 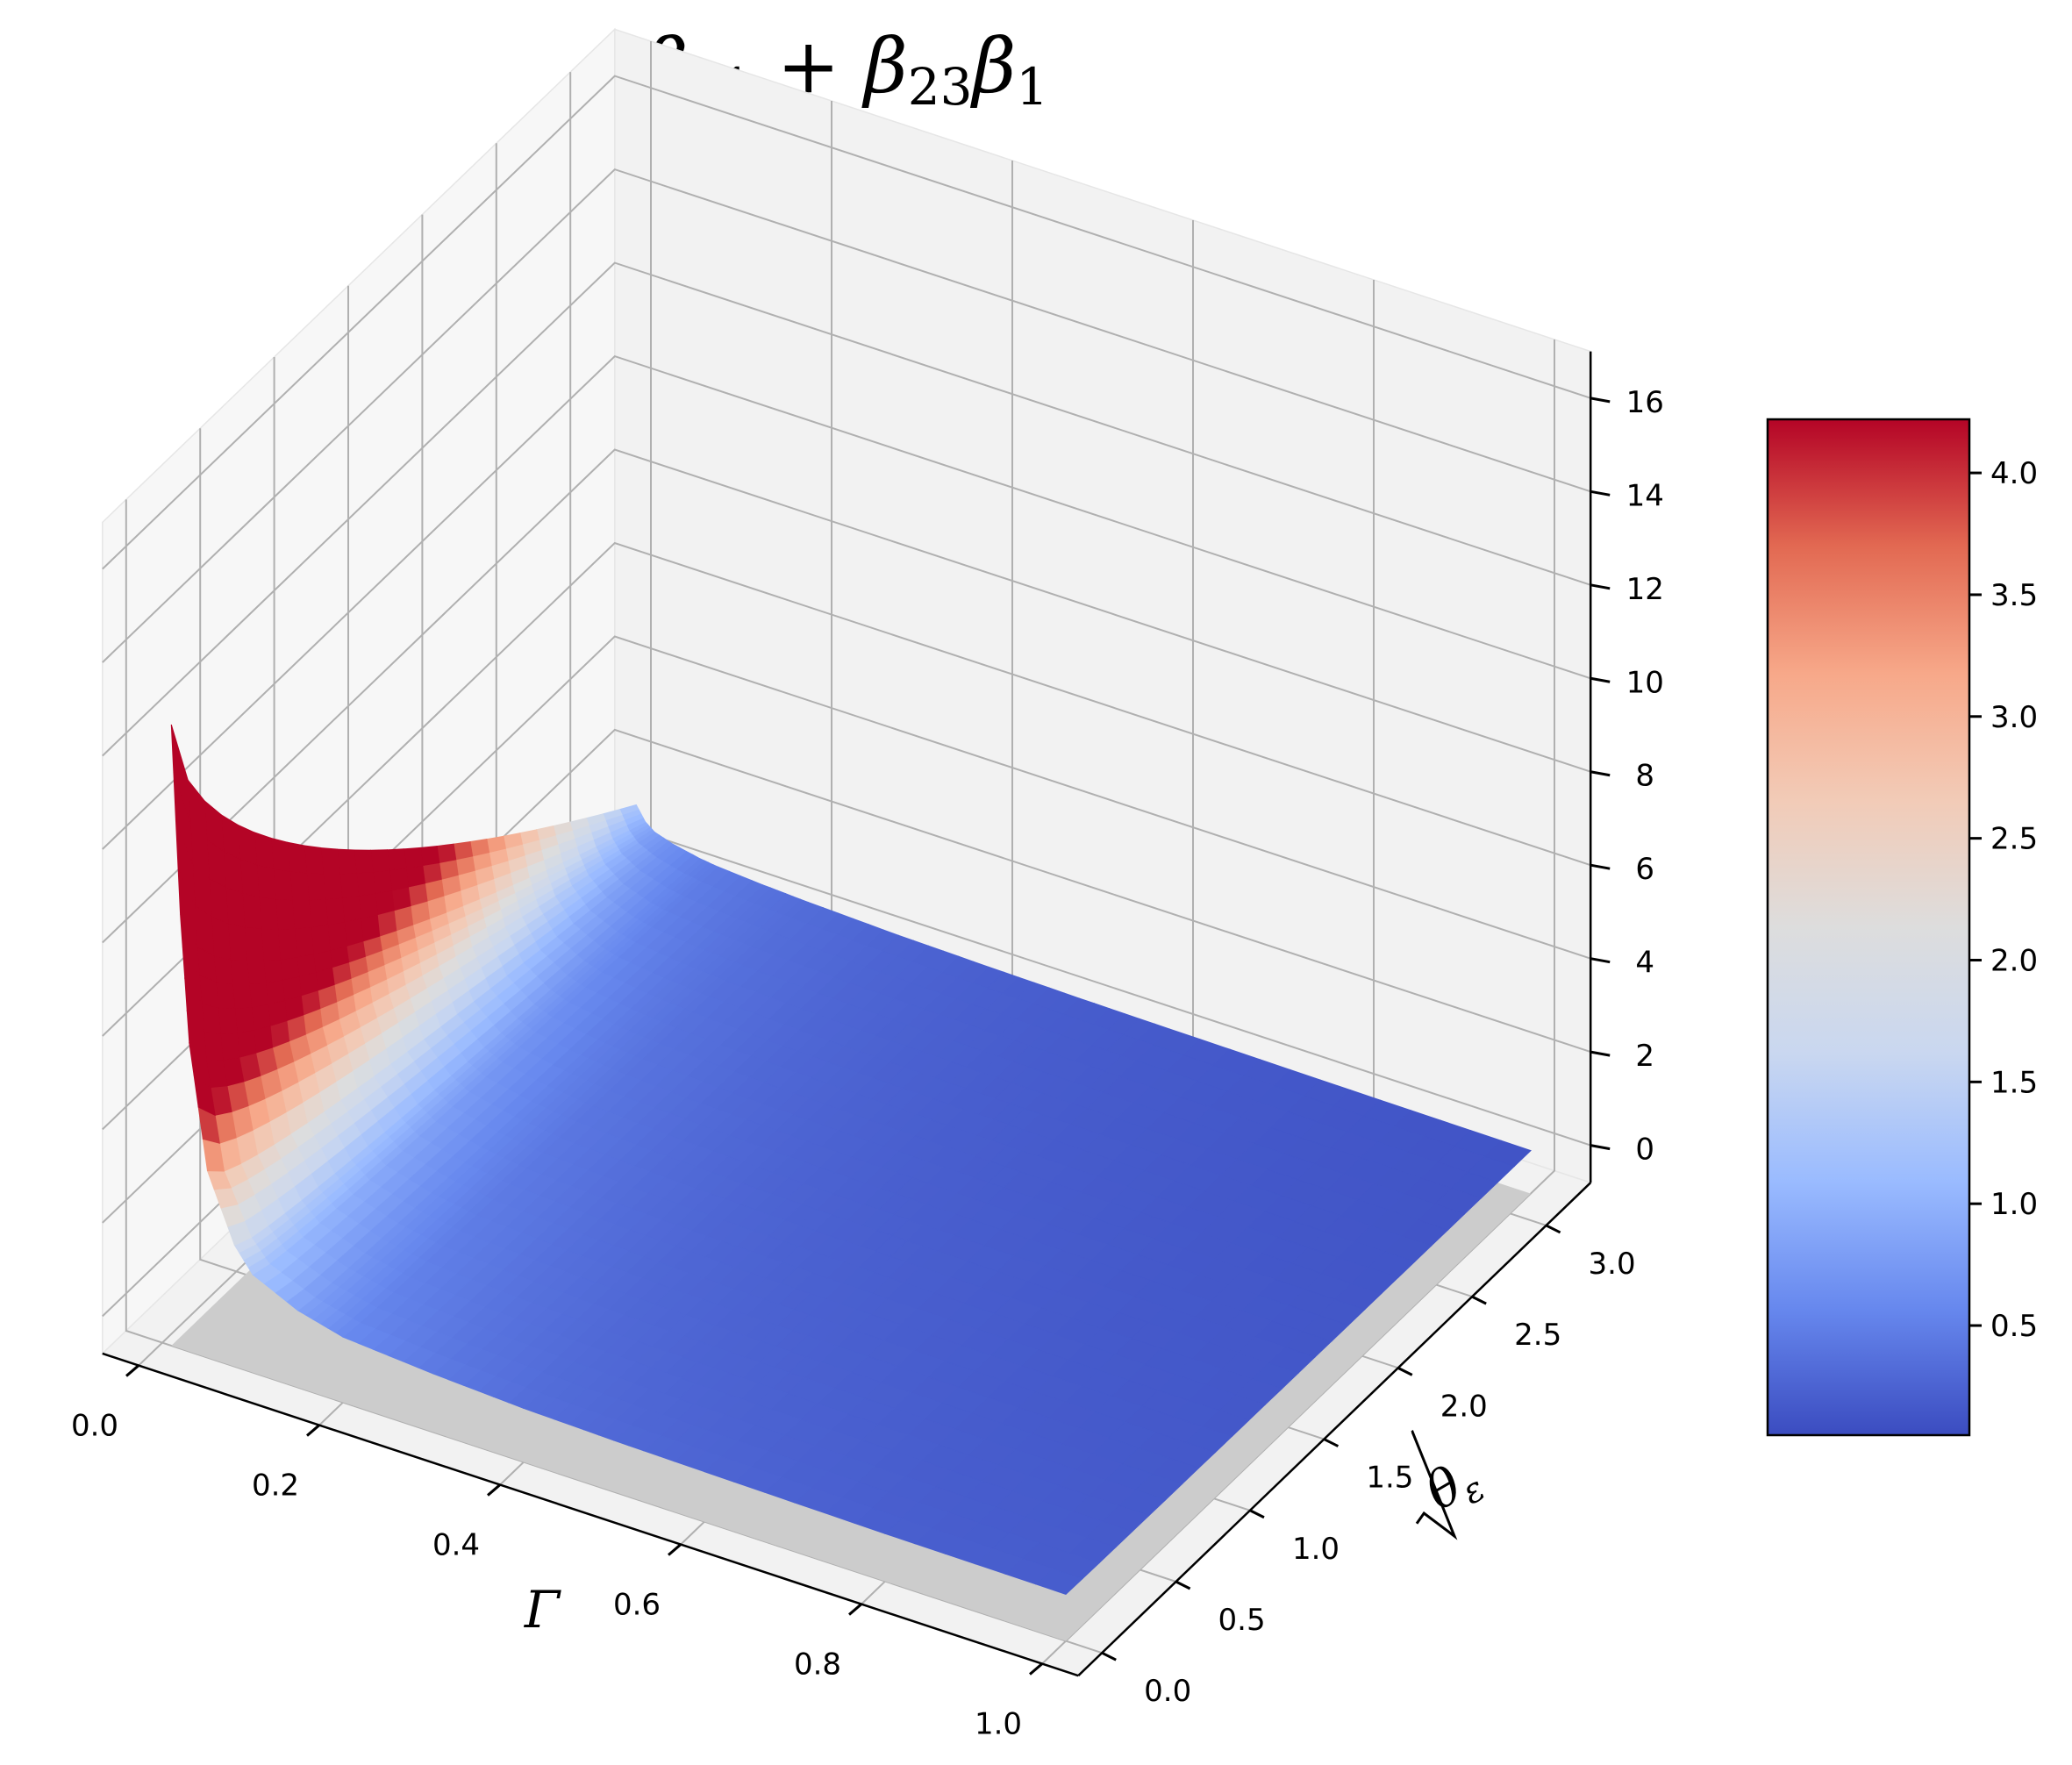 What do you see at coordinates (637, 1605) in the screenshot?
I see `x-tick-label: 0.6` at bounding box center [637, 1605].